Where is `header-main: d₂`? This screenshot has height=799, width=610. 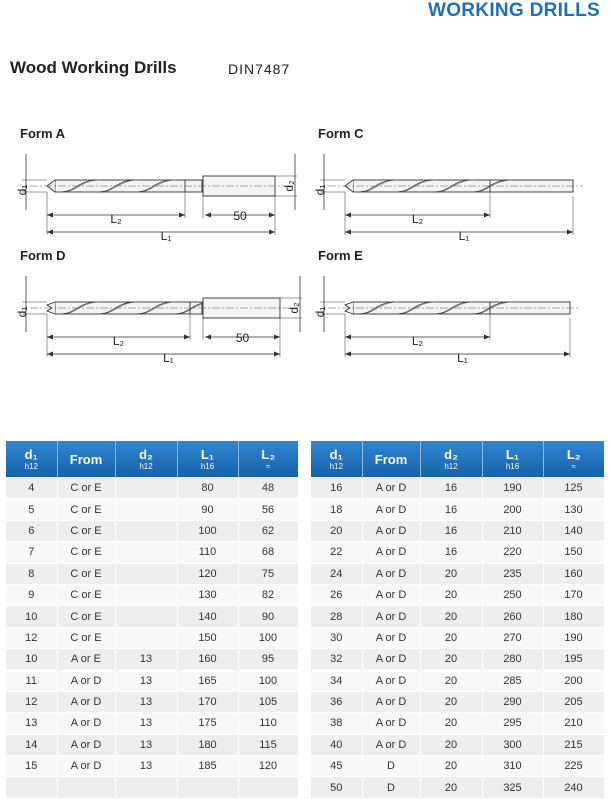 header-main: d₂ is located at coordinates (451, 454).